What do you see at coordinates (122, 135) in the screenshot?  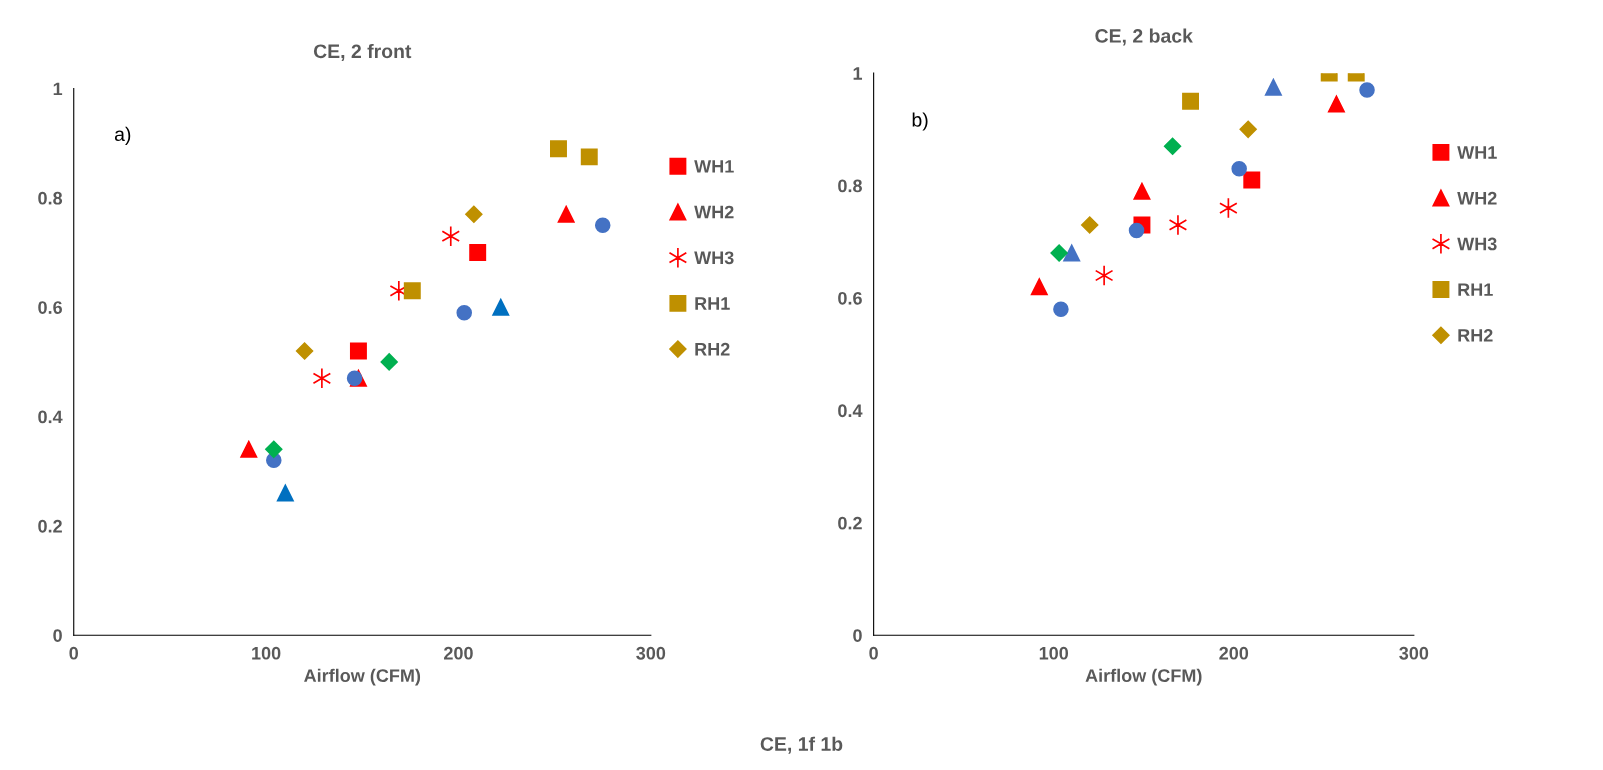 I see `annotation: a)` at bounding box center [122, 135].